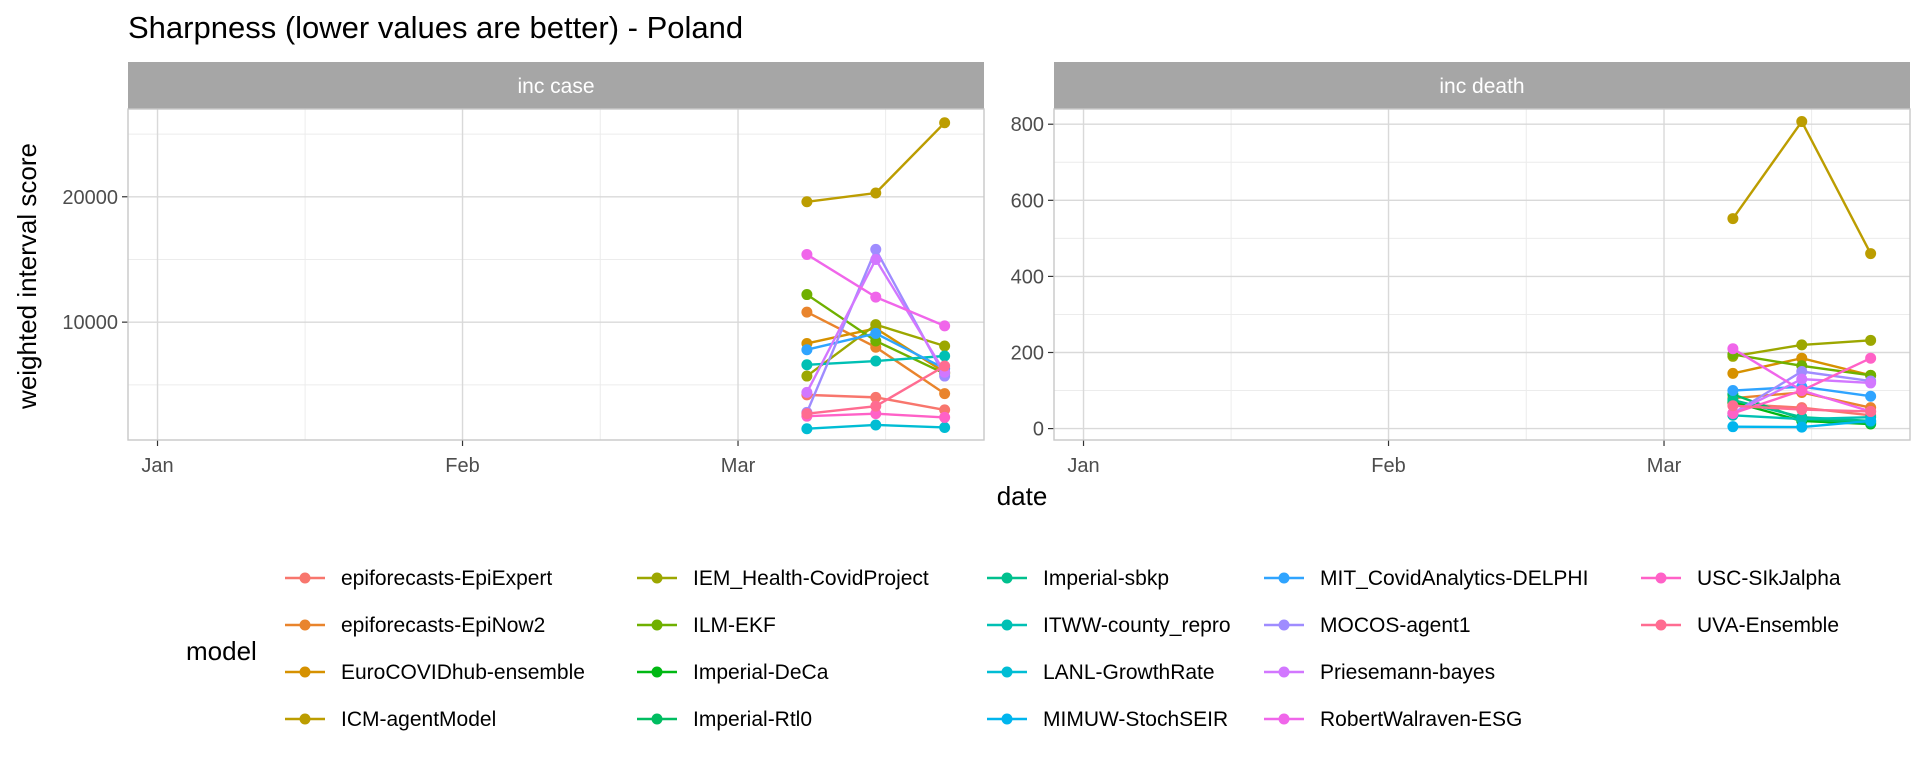 Image resolution: width=1920 pixels, height=768 pixels. I want to click on y-tick-label: 800, so click(1027, 125).